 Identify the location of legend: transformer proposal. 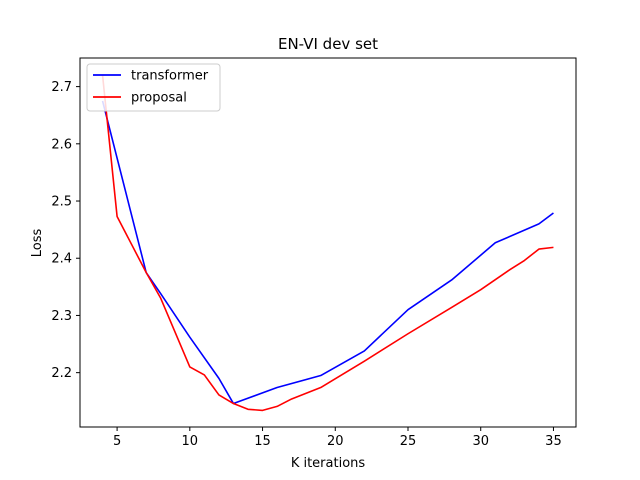
(153, 87).